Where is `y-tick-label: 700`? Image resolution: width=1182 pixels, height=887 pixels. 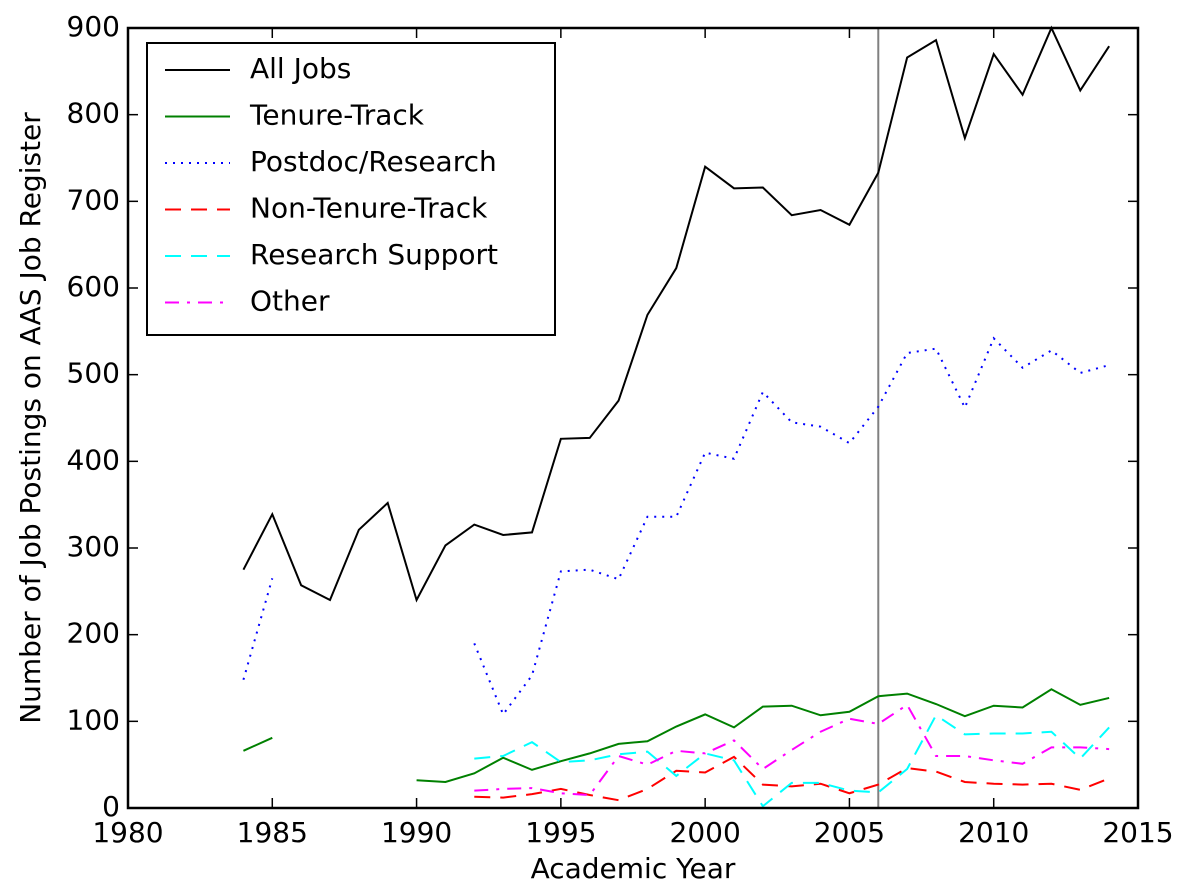 y-tick-label: 700 is located at coordinates (93, 199).